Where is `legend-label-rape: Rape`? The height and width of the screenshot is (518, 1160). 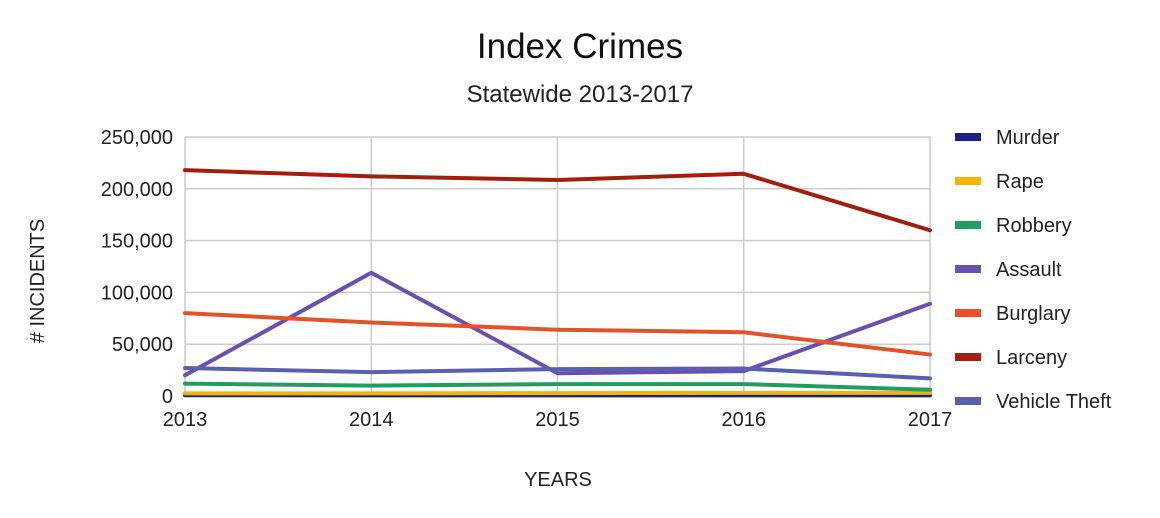
legend-label-rape: Rape is located at coordinates (1020, 182).